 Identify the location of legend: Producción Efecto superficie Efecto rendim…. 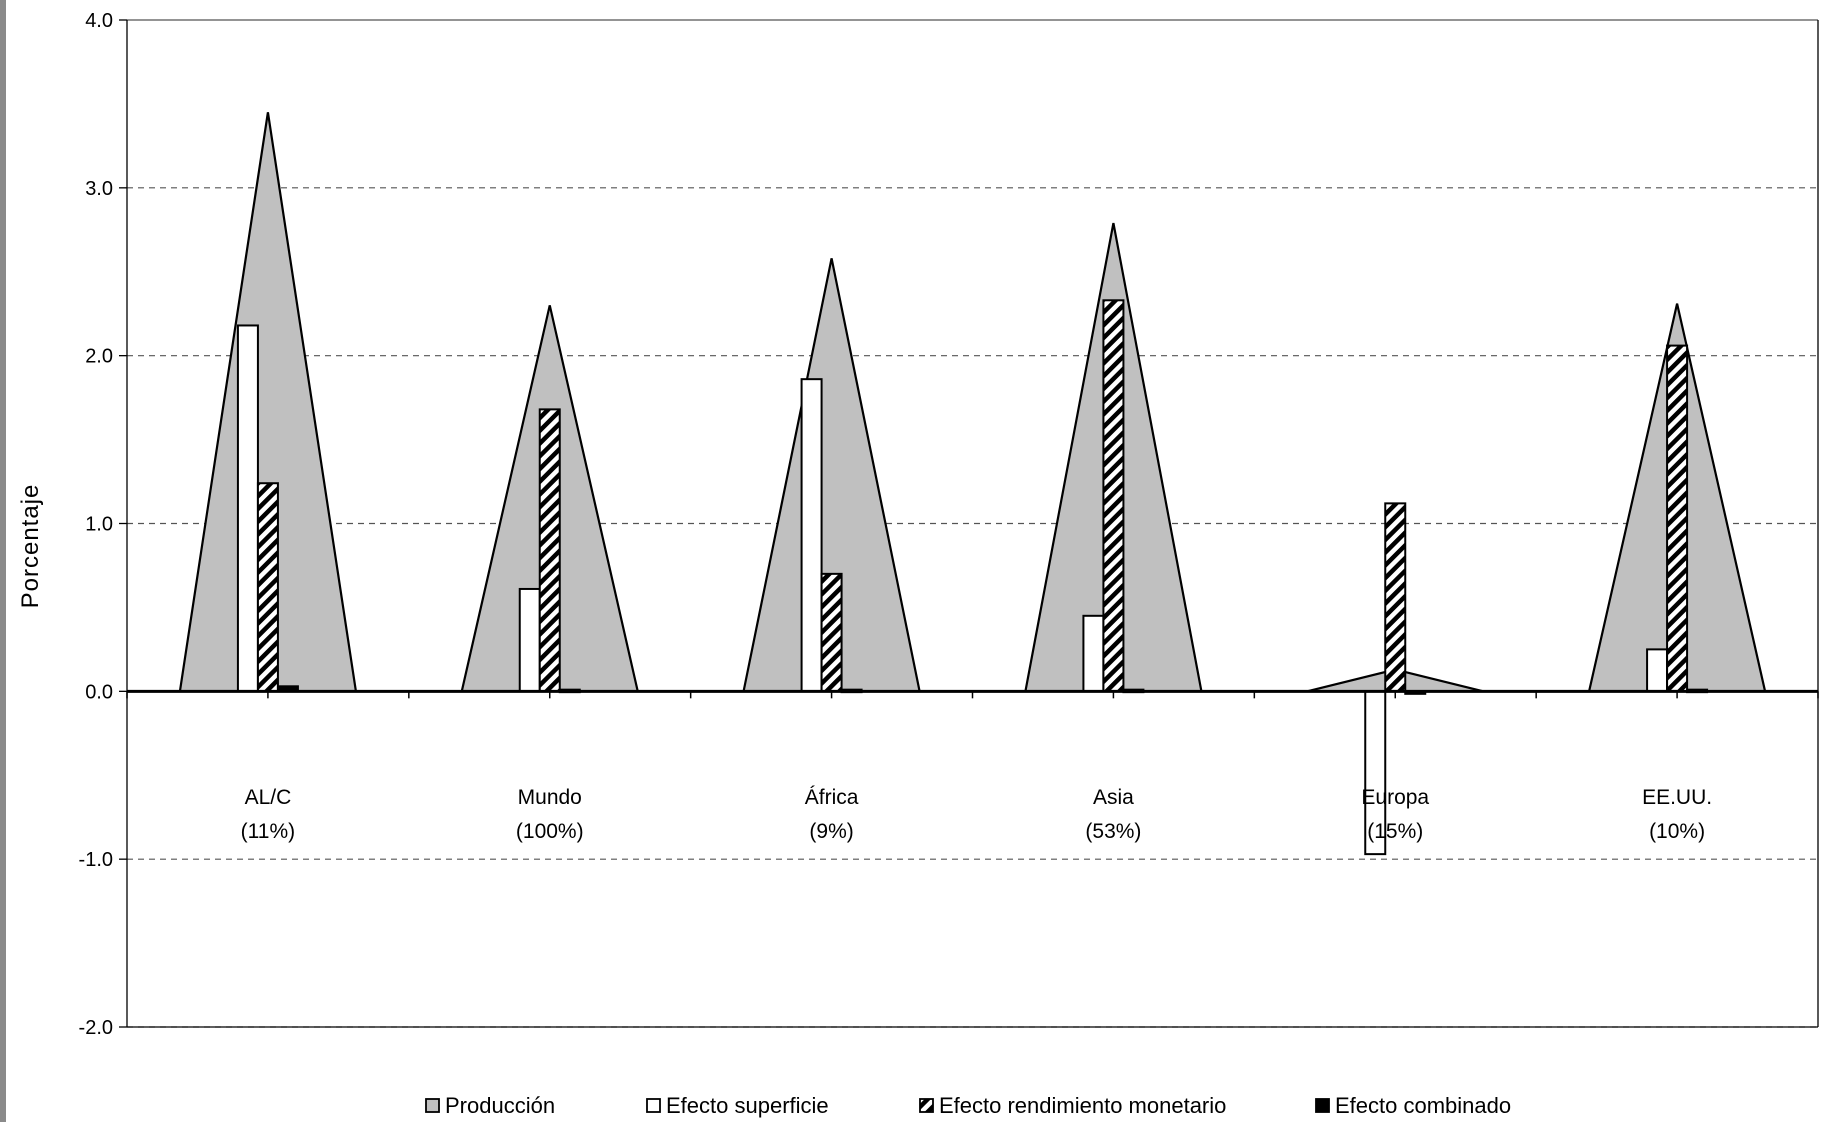
(968, 1105).